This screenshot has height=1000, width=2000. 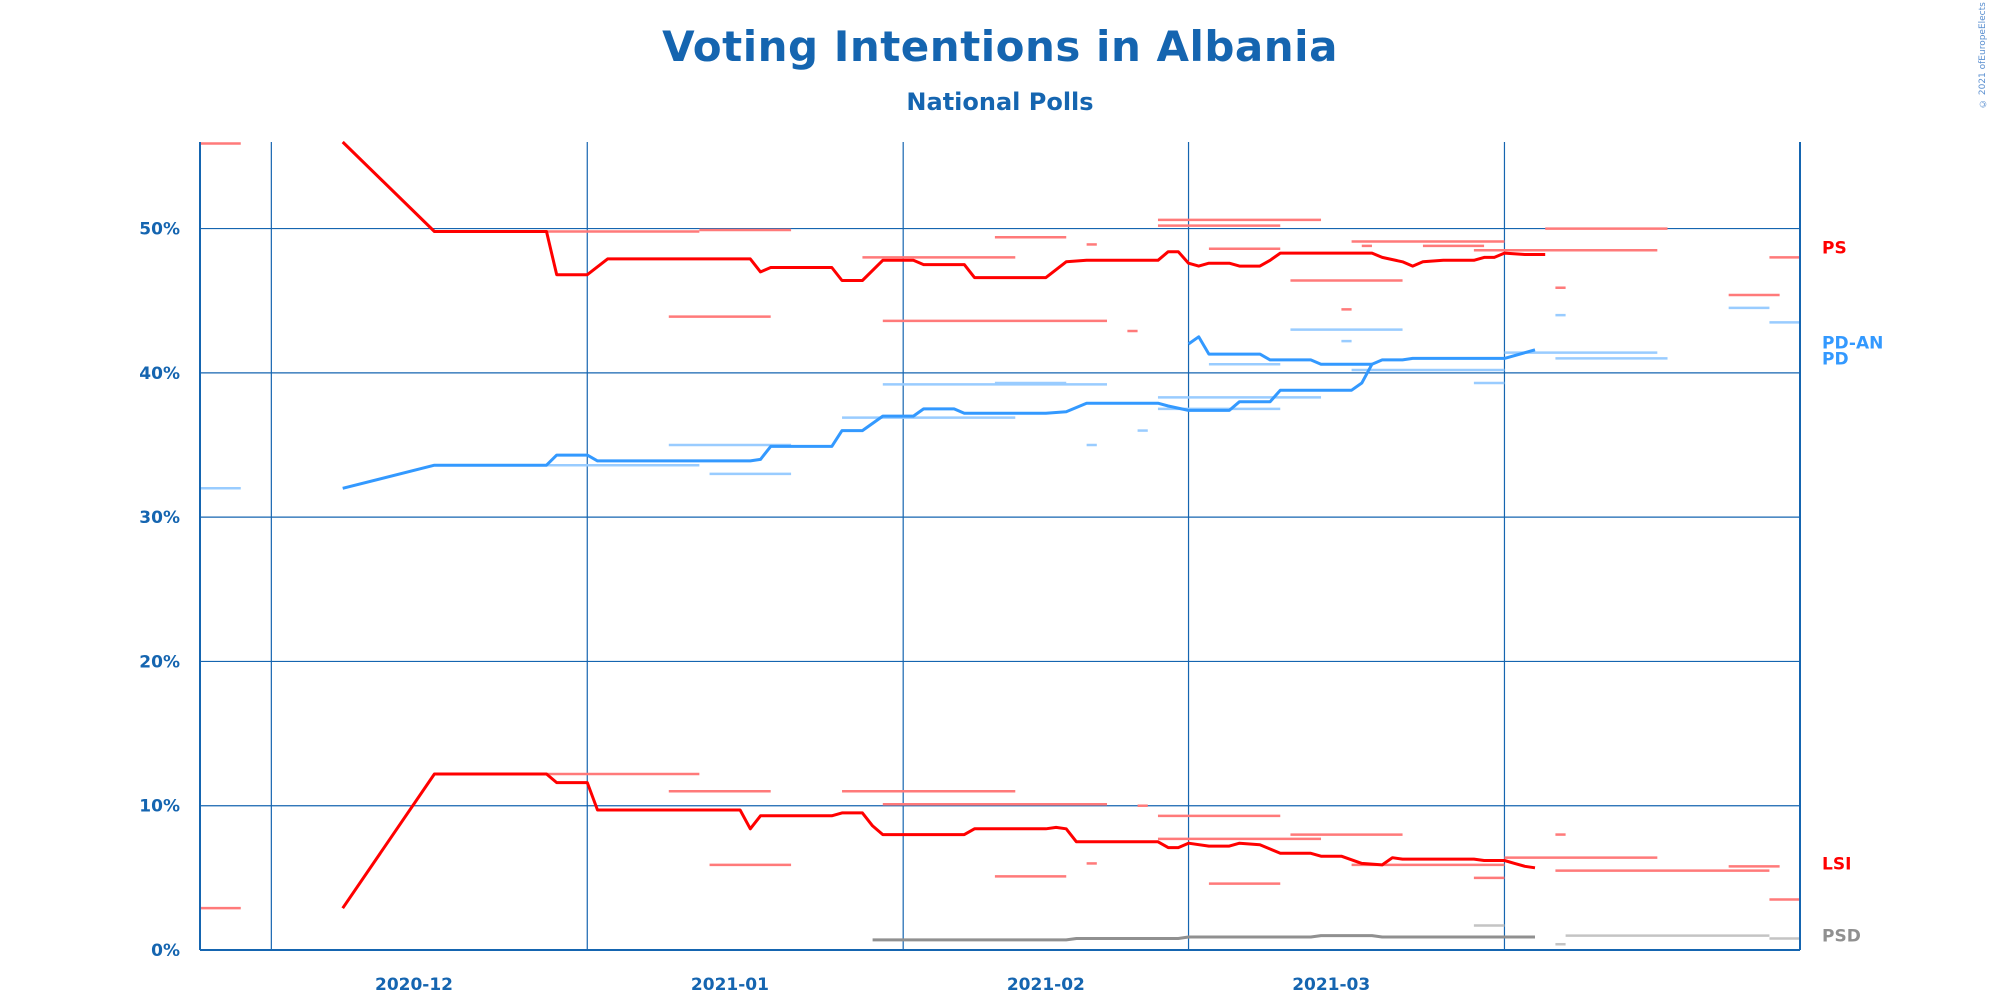 What do you see at coordinates (159, 518) in the screenshot?
I see `y-tick-label: 30%` at bounding box center [159, 518].